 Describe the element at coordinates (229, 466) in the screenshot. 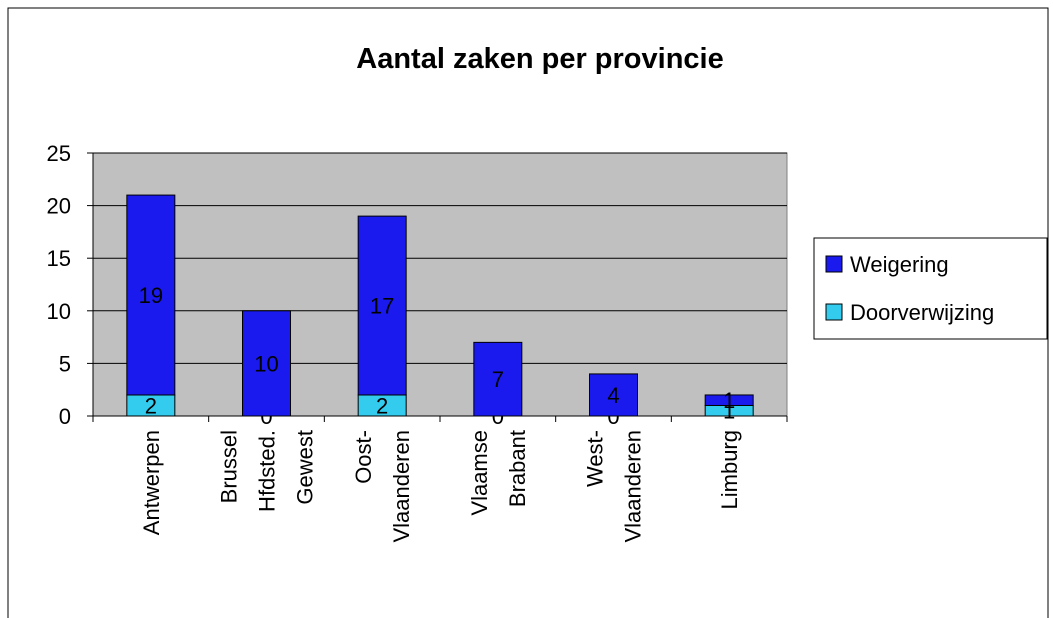

I see `x-tick-label: Brussel` at that location.